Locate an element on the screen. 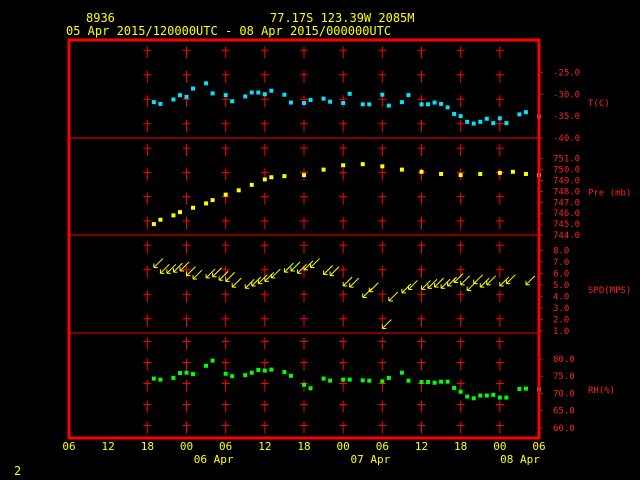 This screenshot has width=640, height=480. y-tick-label: 2.0 is located at coordinates (561, 320).